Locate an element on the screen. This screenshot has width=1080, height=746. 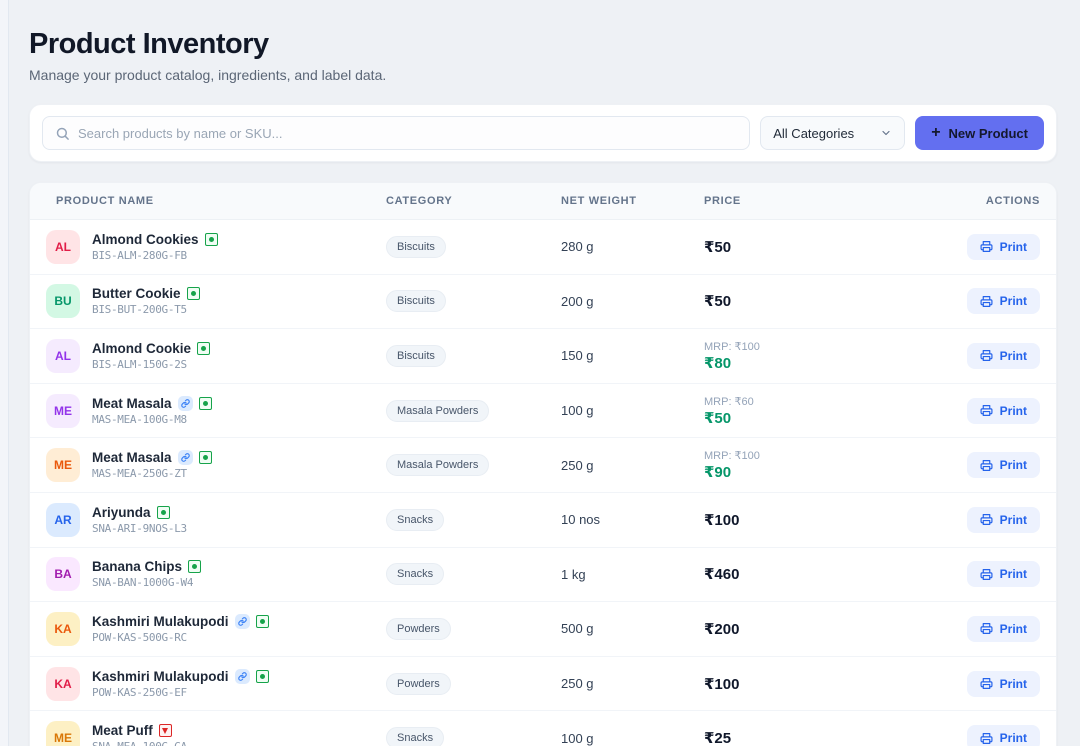
avatar-initials: BA is located at coordinates (63, 574).